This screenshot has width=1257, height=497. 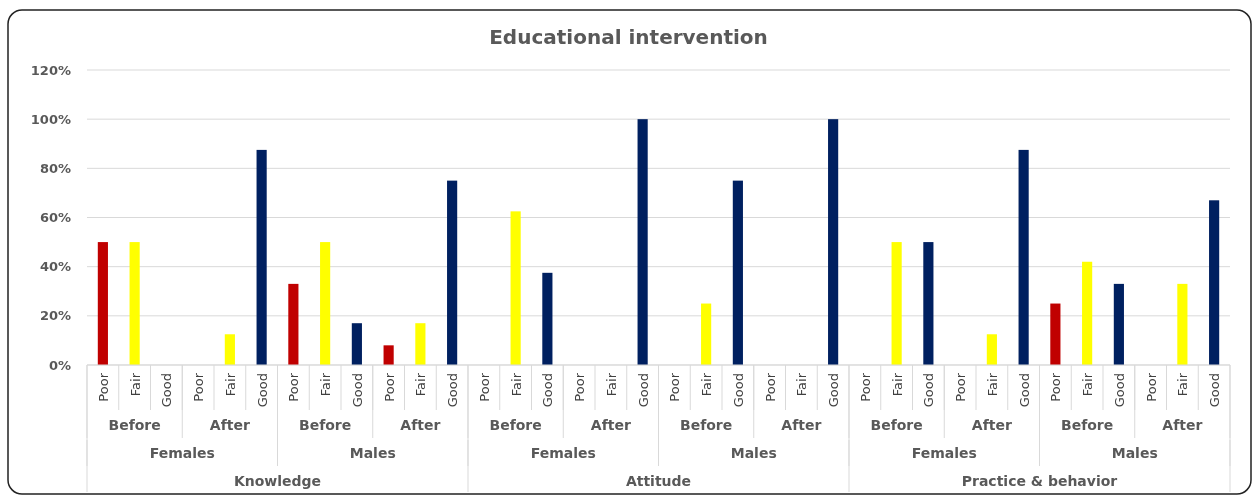 I want to click on y-tick-label: 60%, so click(x=55, y=218).